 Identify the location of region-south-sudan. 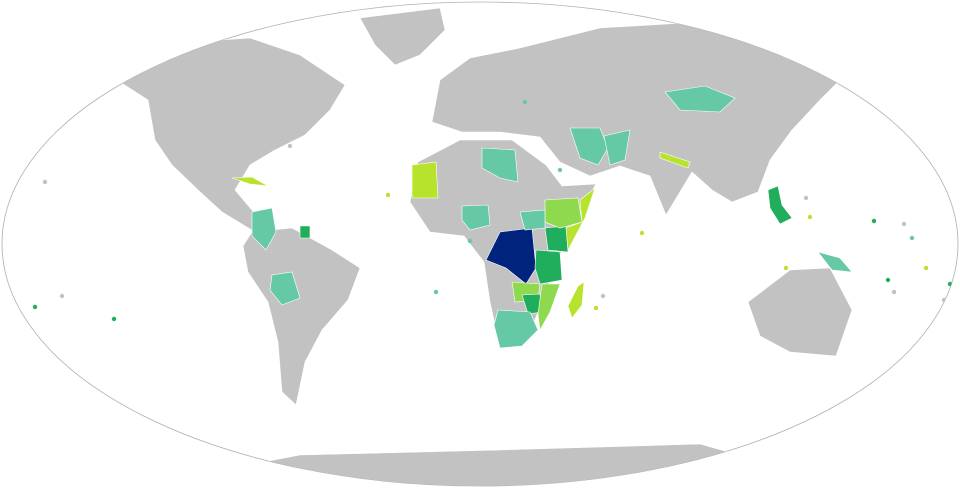
(532, 220).